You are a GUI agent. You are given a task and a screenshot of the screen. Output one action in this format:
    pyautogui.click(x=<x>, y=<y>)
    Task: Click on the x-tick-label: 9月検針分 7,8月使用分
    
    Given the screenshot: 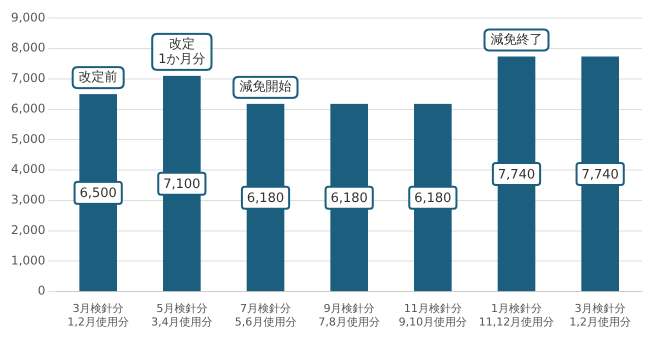 What is the action you would take?
    pyautogui.click(x=349, y=315)
    